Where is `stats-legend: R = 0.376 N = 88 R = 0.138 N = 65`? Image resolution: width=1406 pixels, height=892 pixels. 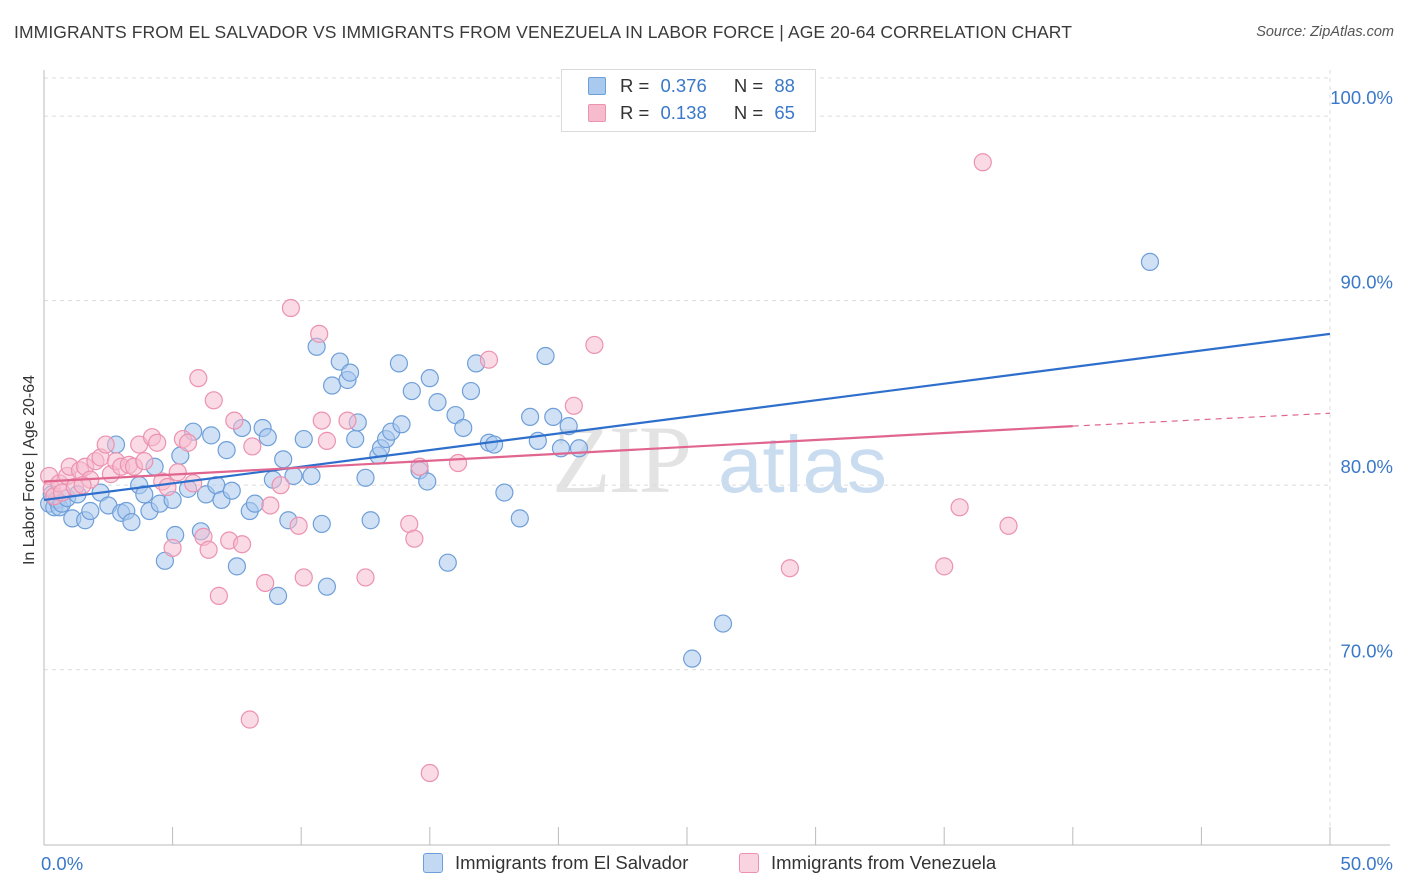
stats-legend: R = 0.376 N = 88 R = 0.138 N = 65 is located at coordinates (688, 100).